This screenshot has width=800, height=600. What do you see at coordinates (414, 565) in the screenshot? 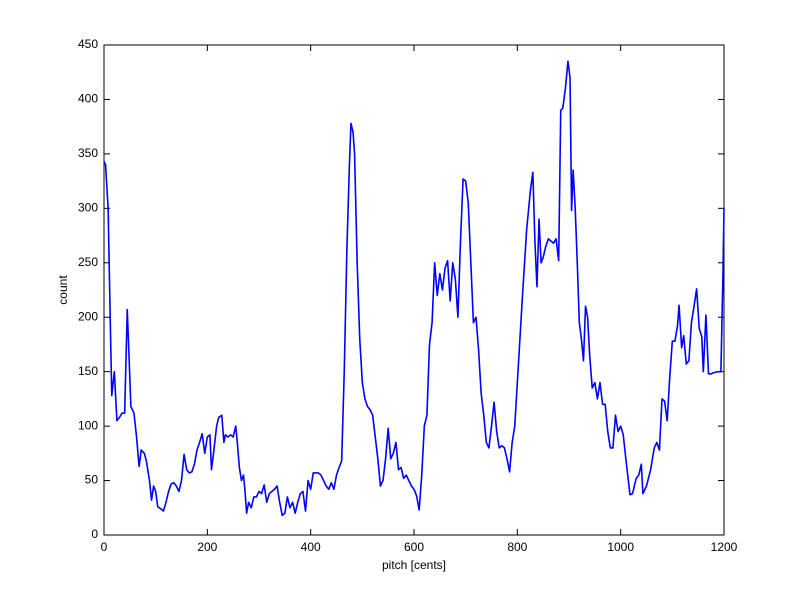
I see `x-axis-label: pitch [cents]` at bounding box center [414, 565].